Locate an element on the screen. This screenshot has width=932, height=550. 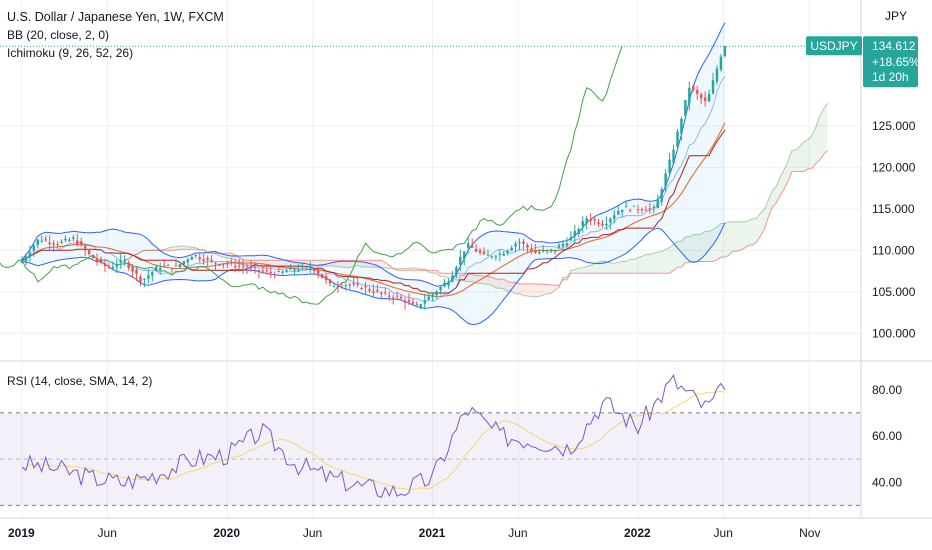
ichimoku-legend: Ichimoku (9, 26, 52, 26) is located at coordinates (70, 53).